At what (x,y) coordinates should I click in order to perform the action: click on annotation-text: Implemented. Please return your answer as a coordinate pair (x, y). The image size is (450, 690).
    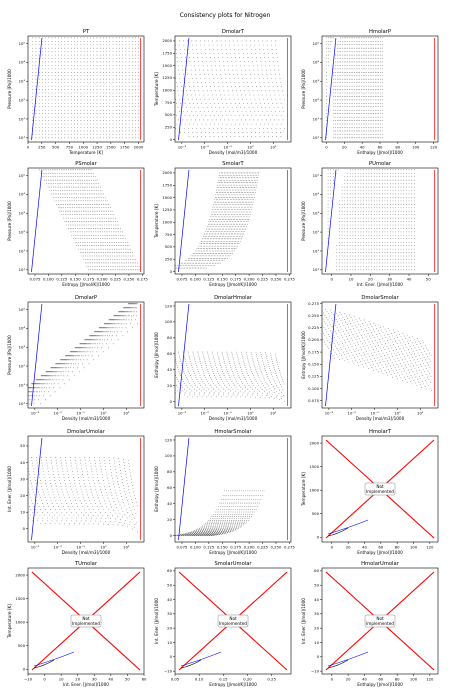
    Looking at the image, I should click on (86, 623).